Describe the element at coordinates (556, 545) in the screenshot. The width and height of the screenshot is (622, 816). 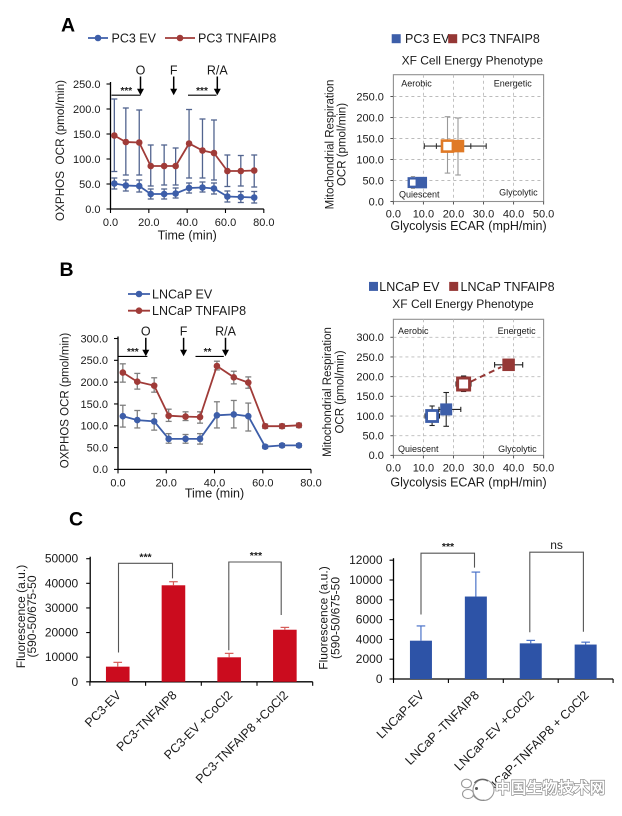
I see `svg-text: ns` at that location.